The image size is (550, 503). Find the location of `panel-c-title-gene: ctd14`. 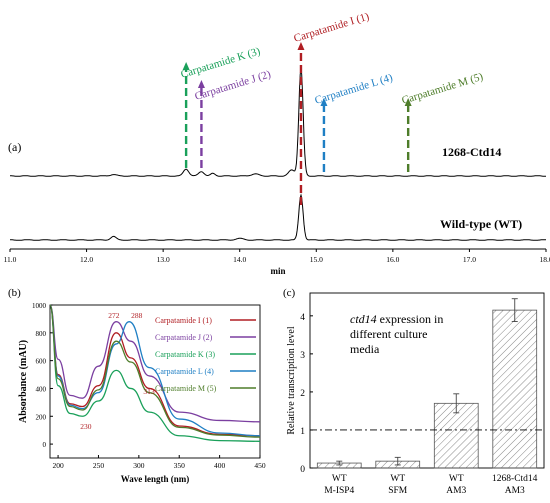

panel-c-title-gene: ctd14 is located at coordinates (363, 319).